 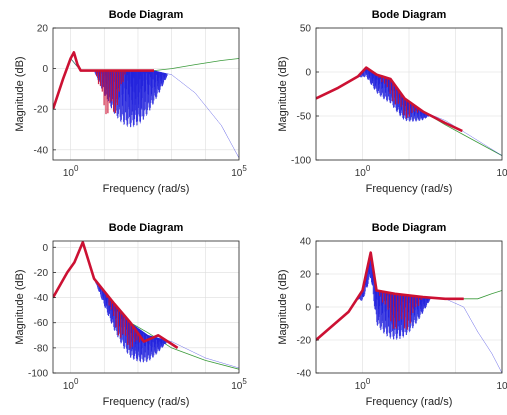 I want to click on y-tick-label: -80, so click(x=41, y=348).